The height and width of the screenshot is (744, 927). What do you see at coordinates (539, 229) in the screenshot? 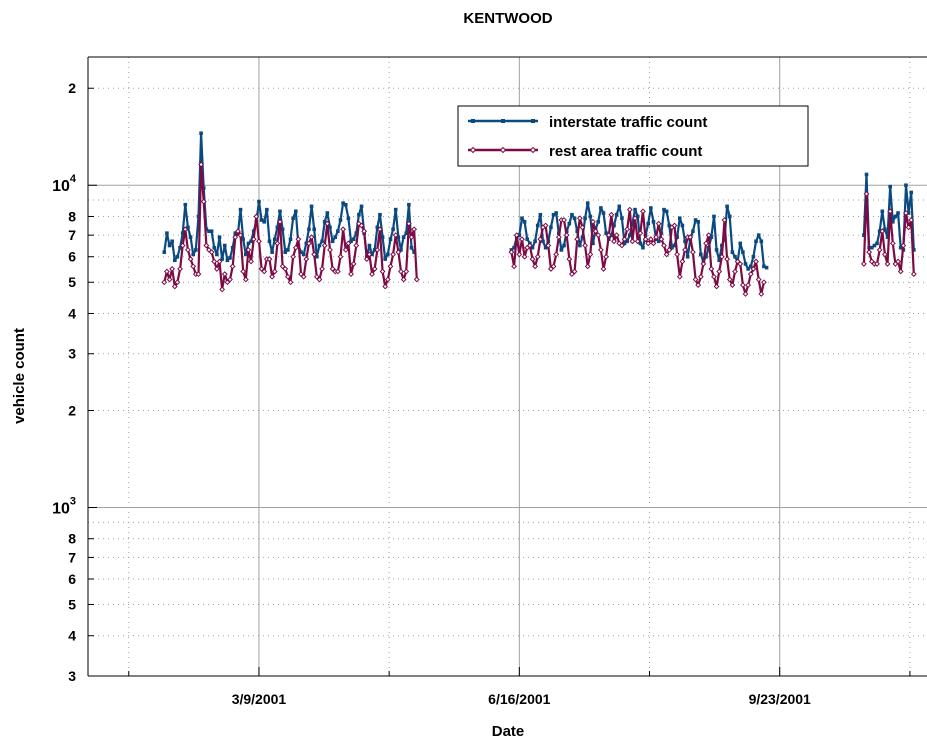
I see `series-rest-area` at bounding box center [539, 229].